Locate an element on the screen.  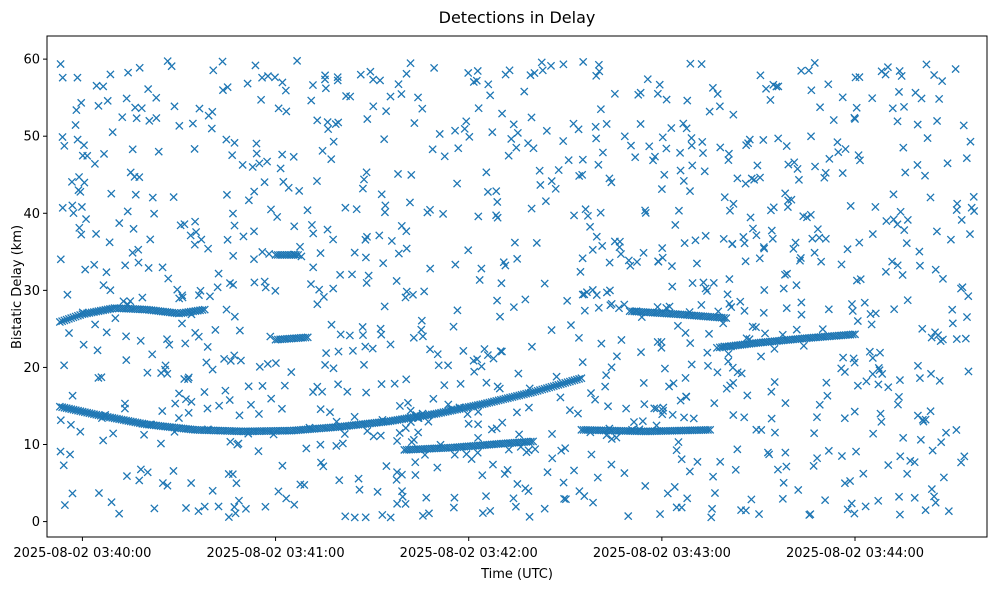
x-tick-label: 2025-08-02 03:41:00 is located at coordinates (276, 553).